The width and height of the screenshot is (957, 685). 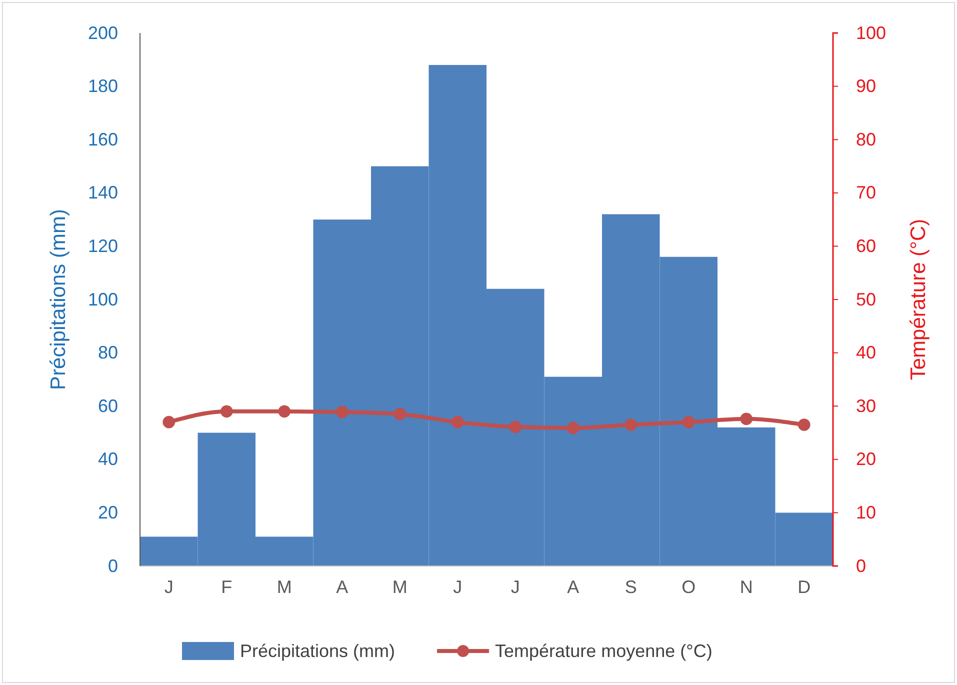 What do you see at coordinates (226, 586) in the screenshot?
I see `x-tick-label: F` at bounding box center [226, 586].